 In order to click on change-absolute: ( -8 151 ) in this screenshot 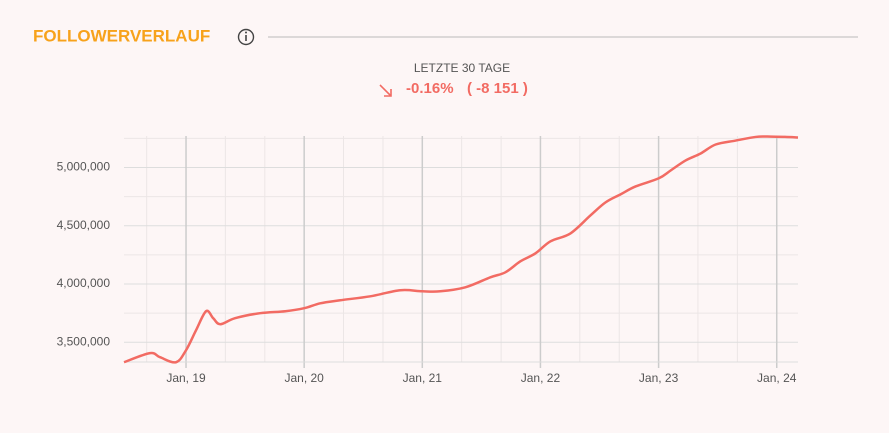, I will do `click(497, 88)`.